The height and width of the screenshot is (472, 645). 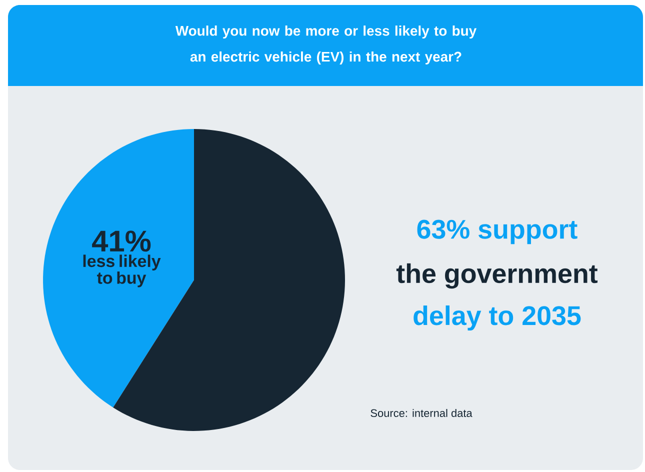 I want to click on text: the government, so click(x=497, y=276).